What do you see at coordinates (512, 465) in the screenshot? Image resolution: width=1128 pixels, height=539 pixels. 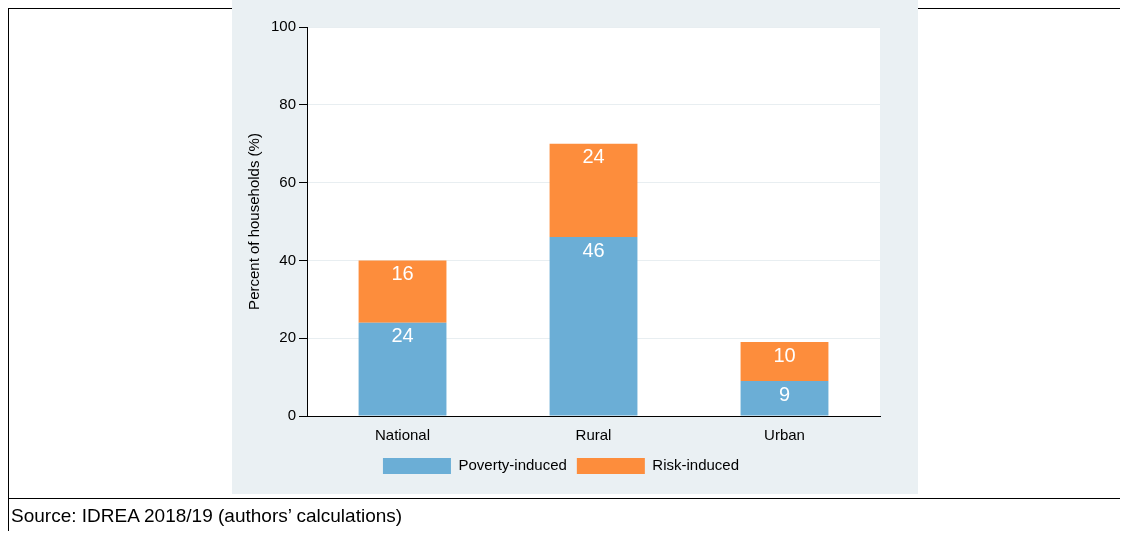 I see `legend-label: Poverty-induced` at bounding box center [512, 465].